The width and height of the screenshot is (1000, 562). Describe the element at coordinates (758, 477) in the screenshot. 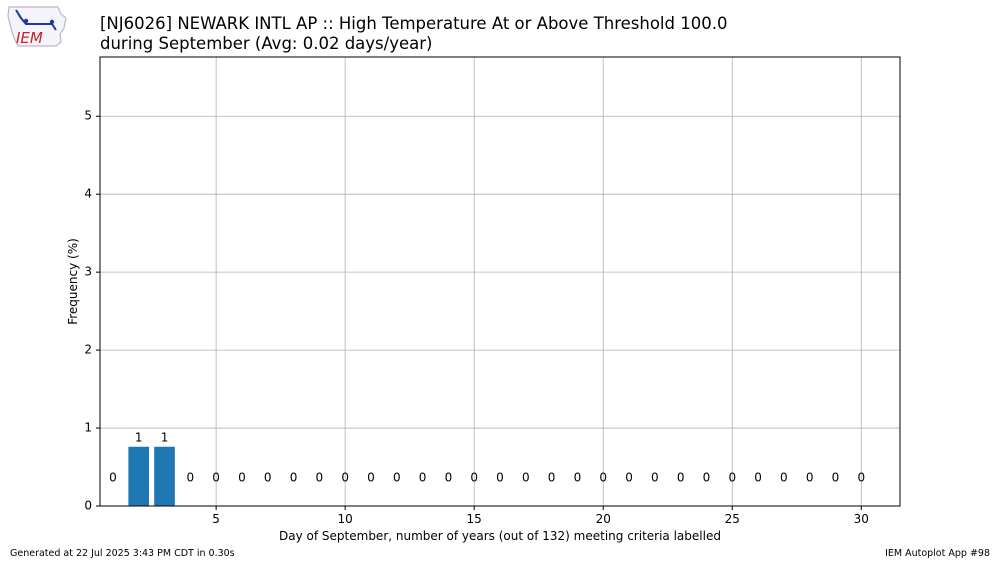

I see `bar-label-day-26: 0` at that location.